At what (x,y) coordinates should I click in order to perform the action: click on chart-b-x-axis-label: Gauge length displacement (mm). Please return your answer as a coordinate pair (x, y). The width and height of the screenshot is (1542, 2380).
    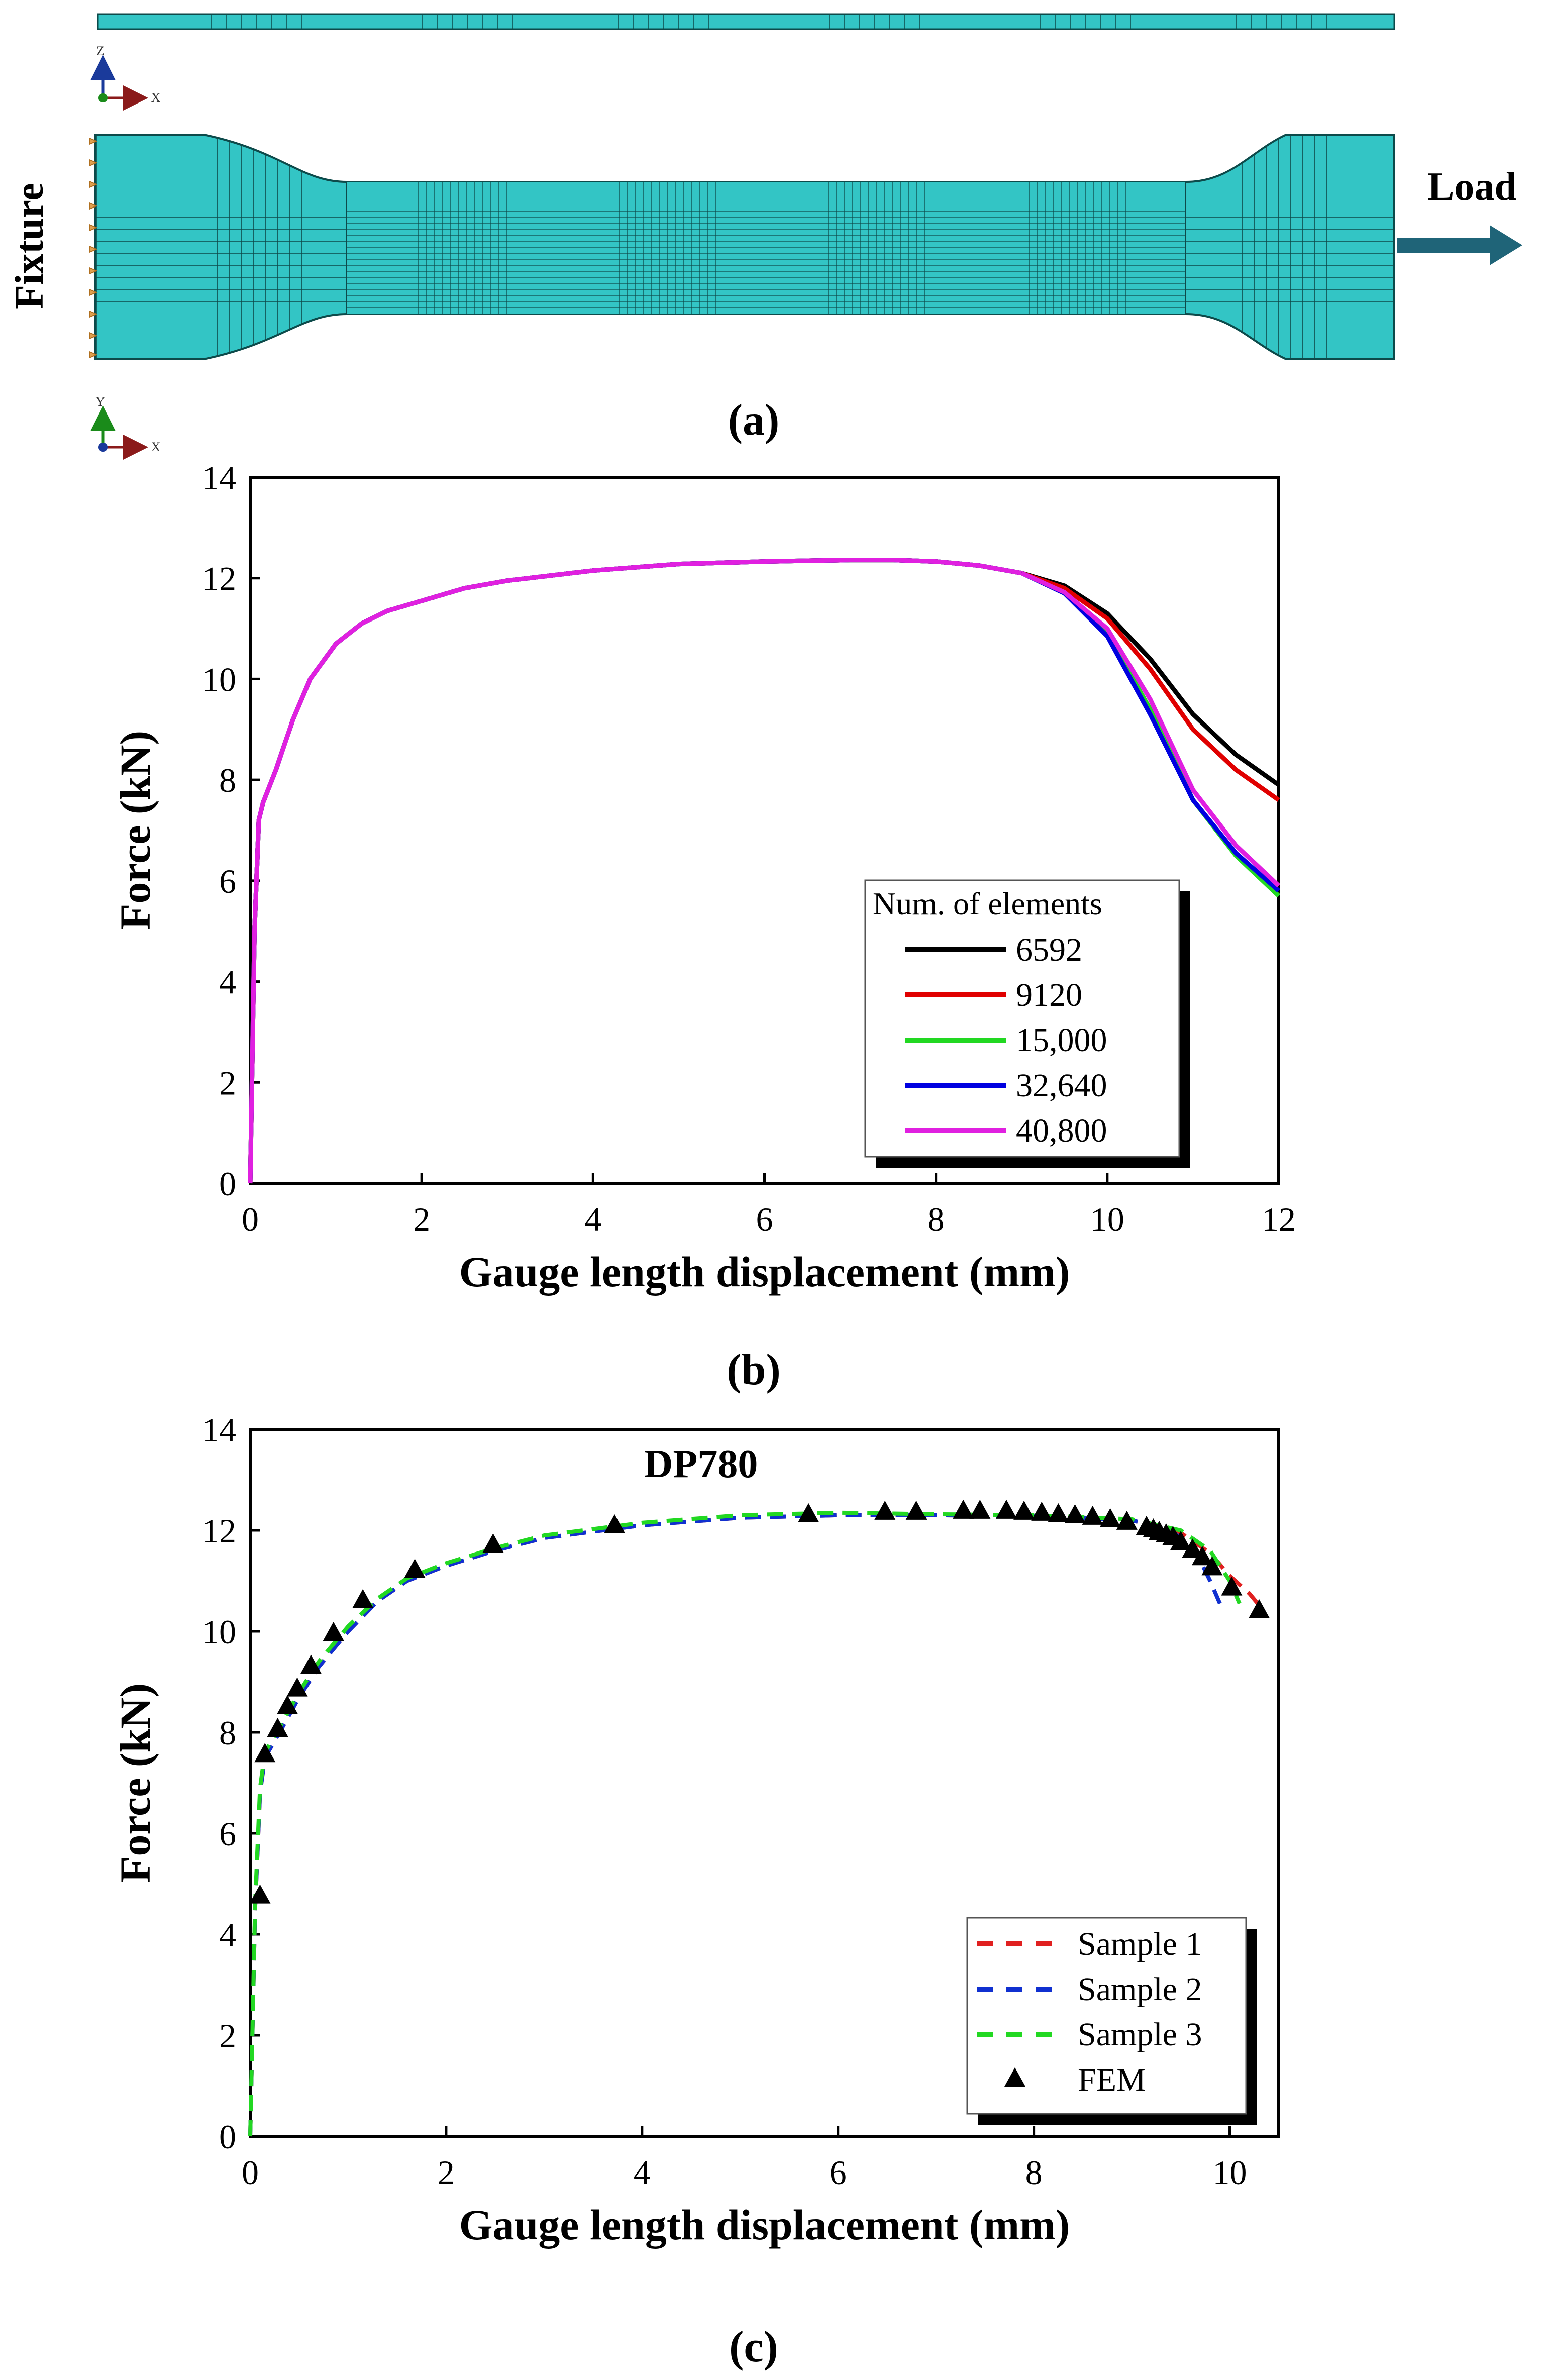
    Looking at the image, I should click on (764, 1272).